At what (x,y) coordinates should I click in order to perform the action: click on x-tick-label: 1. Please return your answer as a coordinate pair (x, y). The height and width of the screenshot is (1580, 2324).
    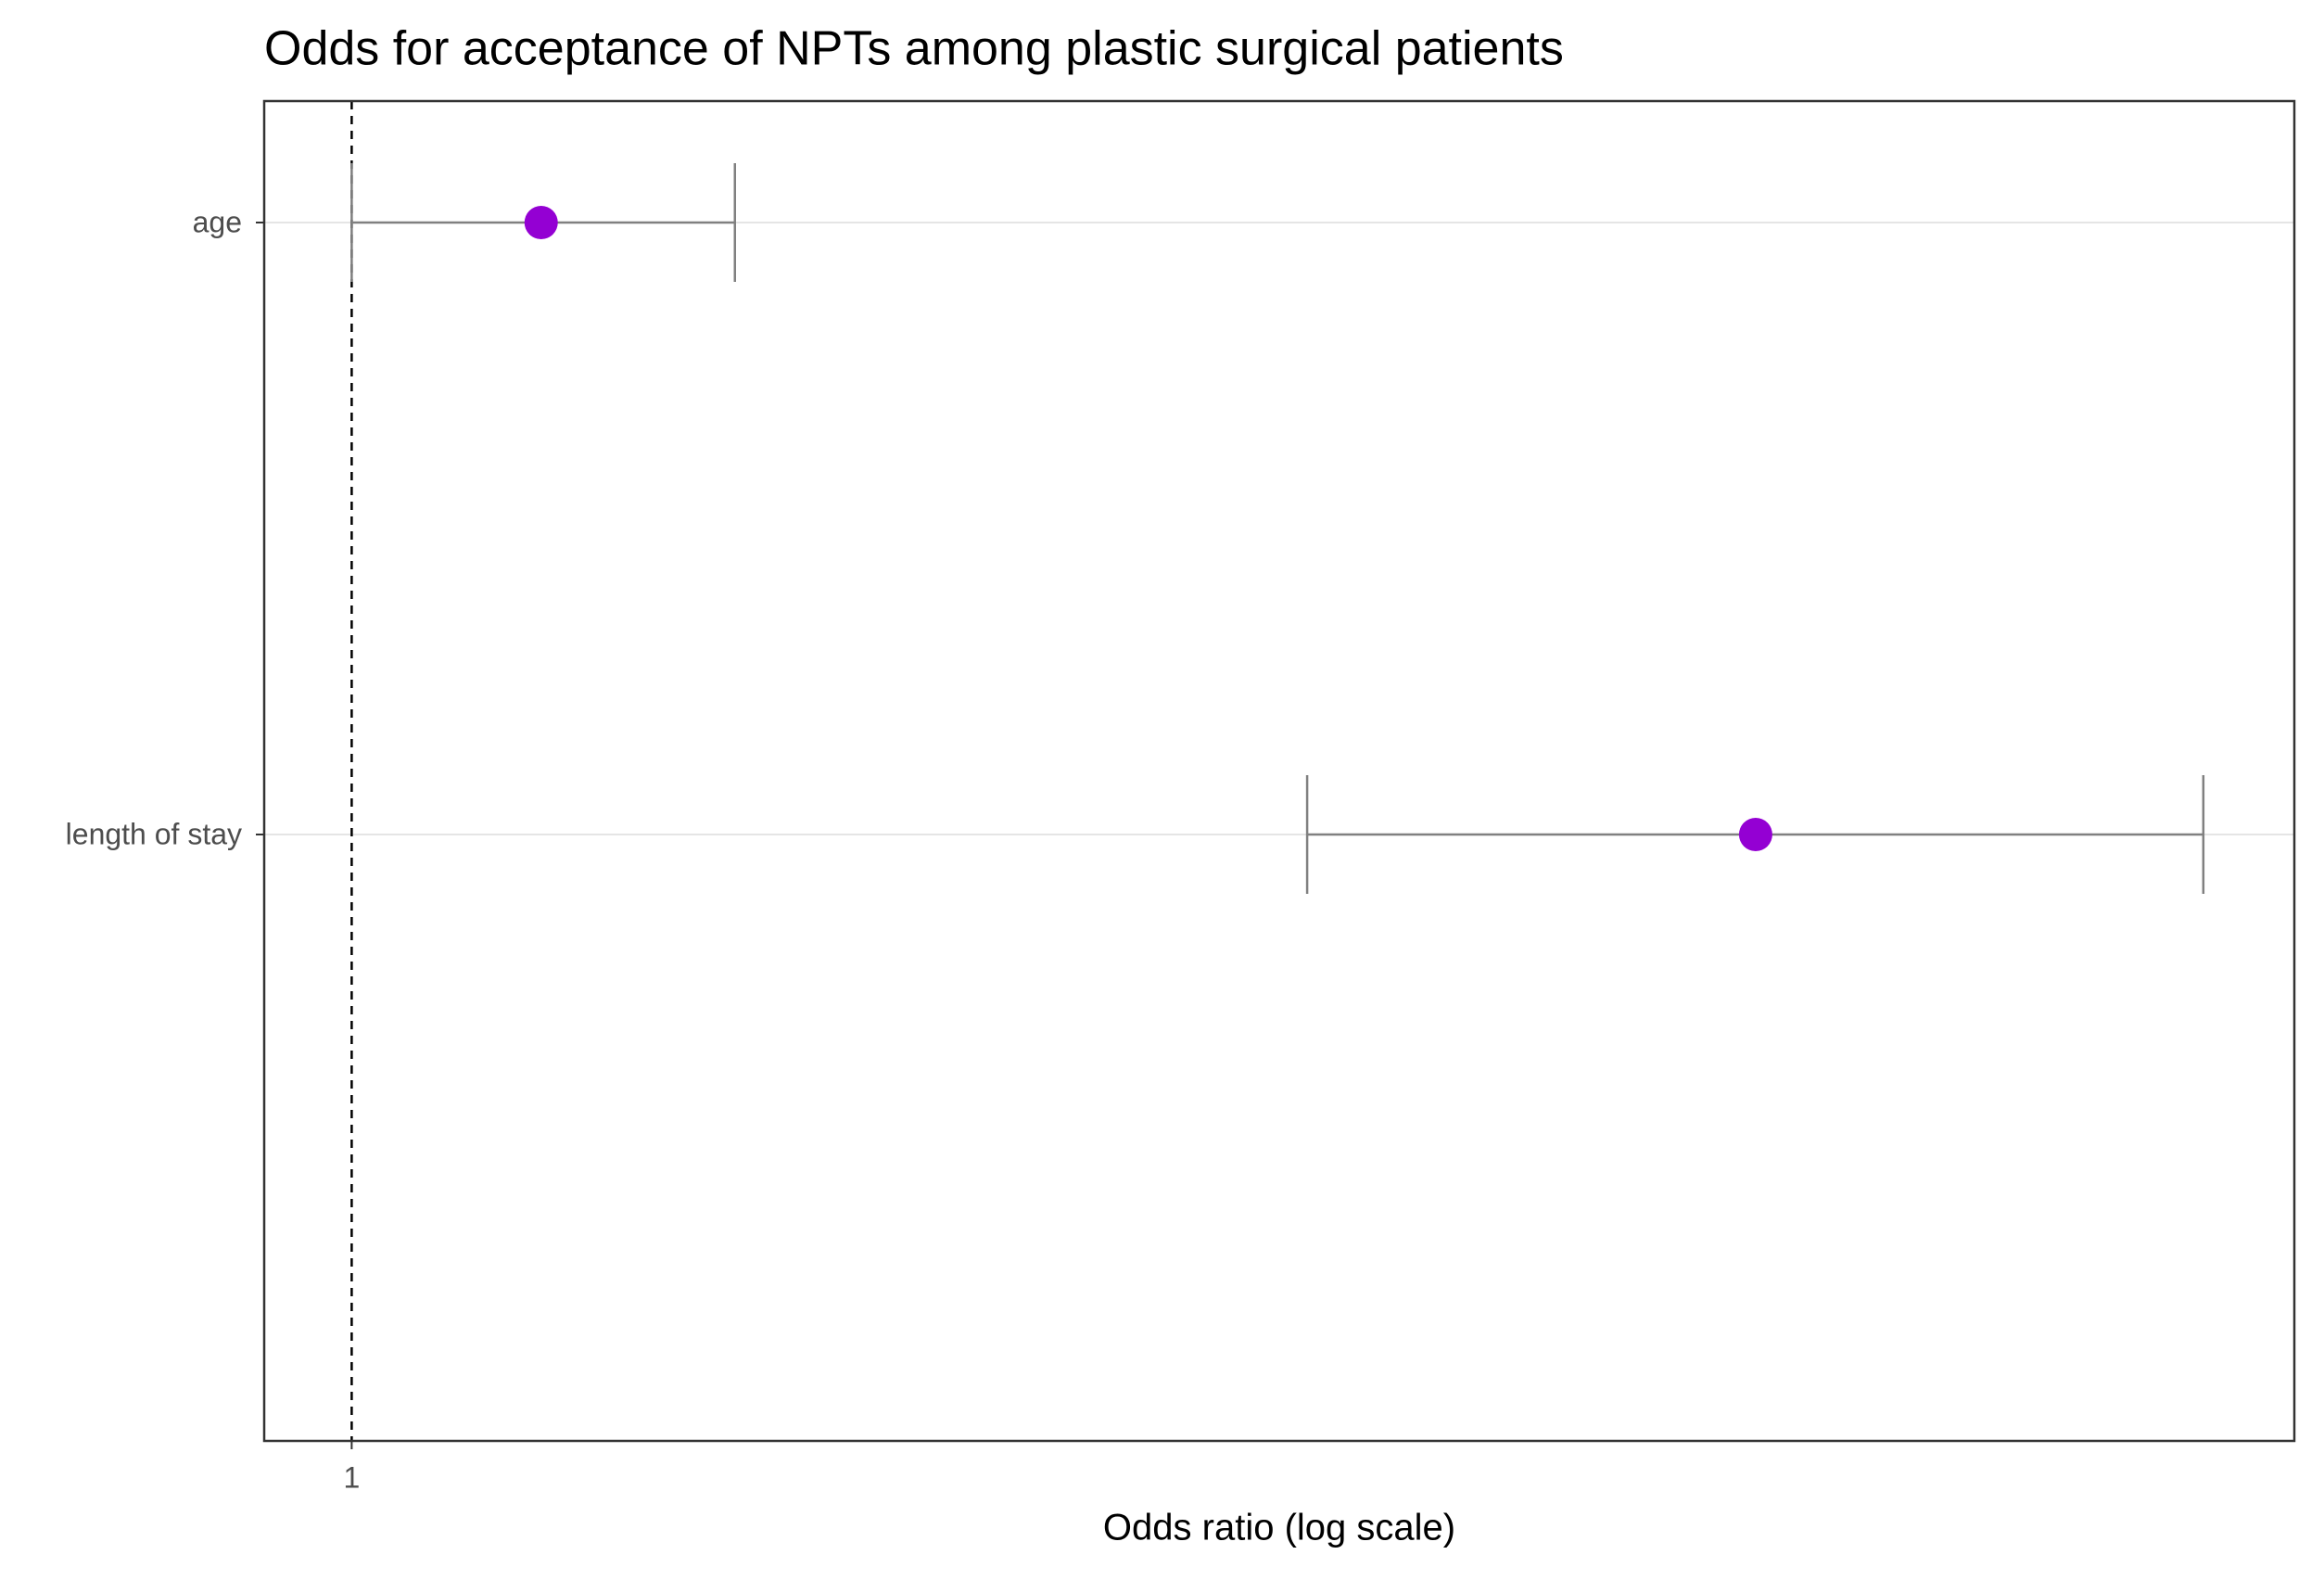
    Looking at the image, I should click on (351, 1477).